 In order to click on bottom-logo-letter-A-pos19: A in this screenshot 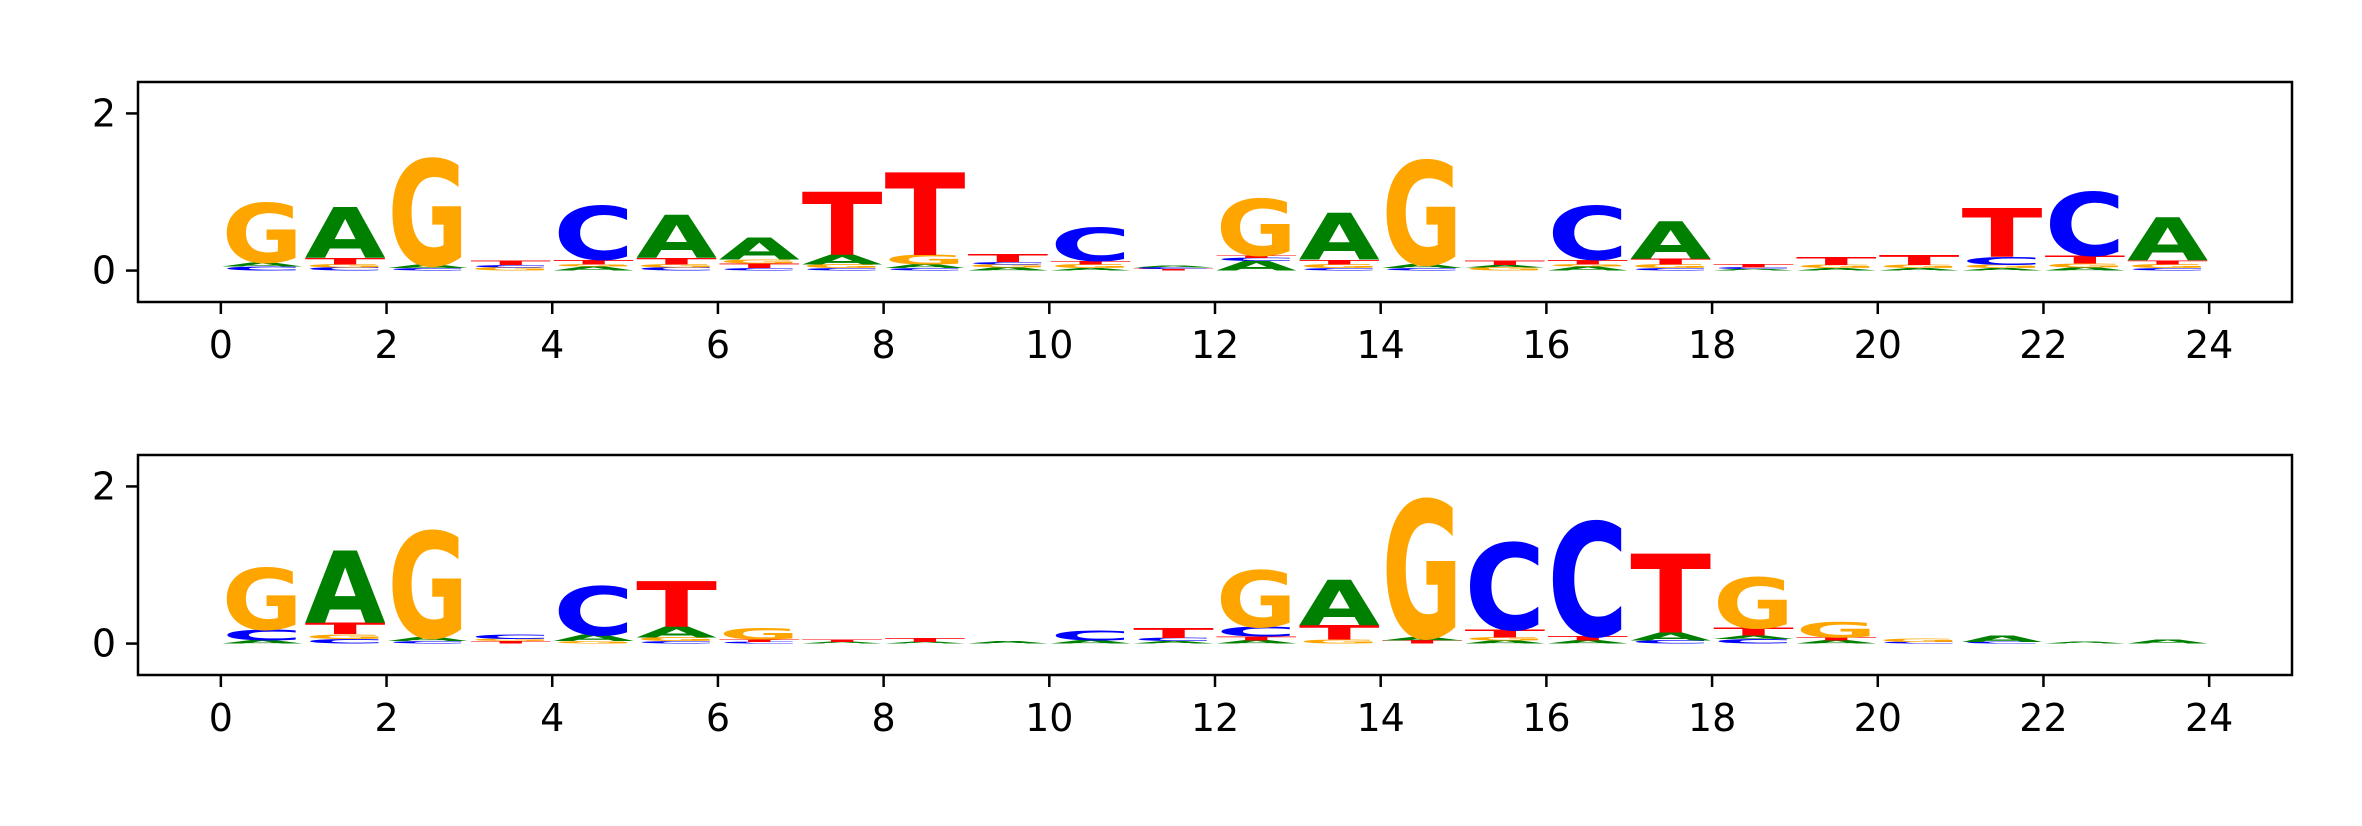, I will do `click(1836, 642)`.